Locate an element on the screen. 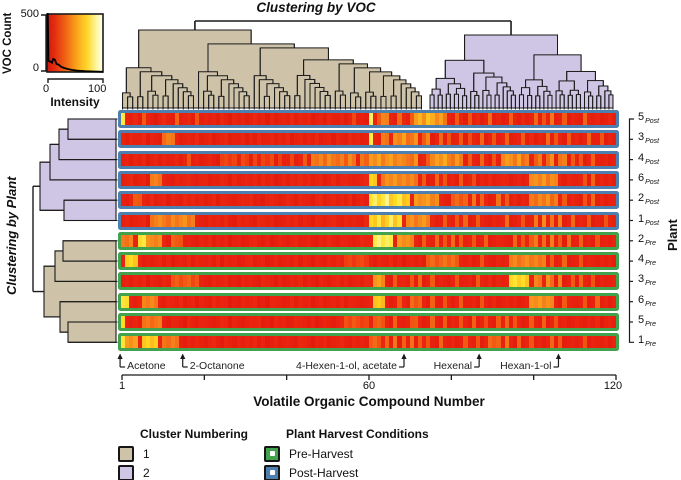 The image size is (681, 480). heatmap-row-6-post is located at coordinates (368, 179).